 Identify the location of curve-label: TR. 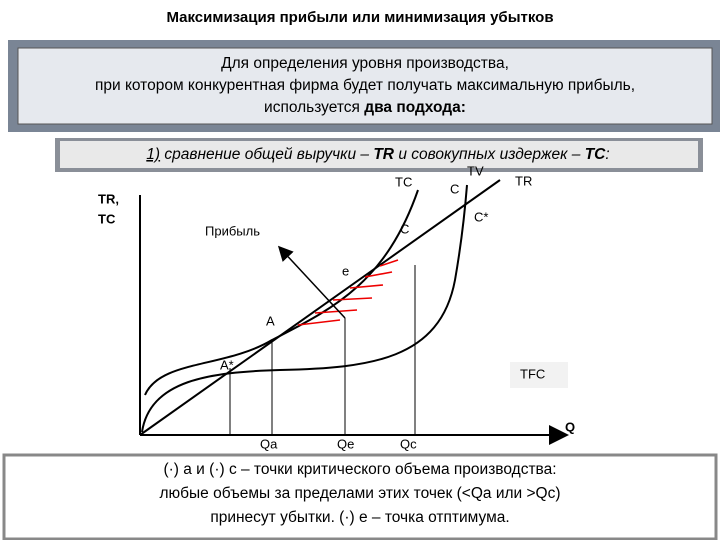
(523, 180).